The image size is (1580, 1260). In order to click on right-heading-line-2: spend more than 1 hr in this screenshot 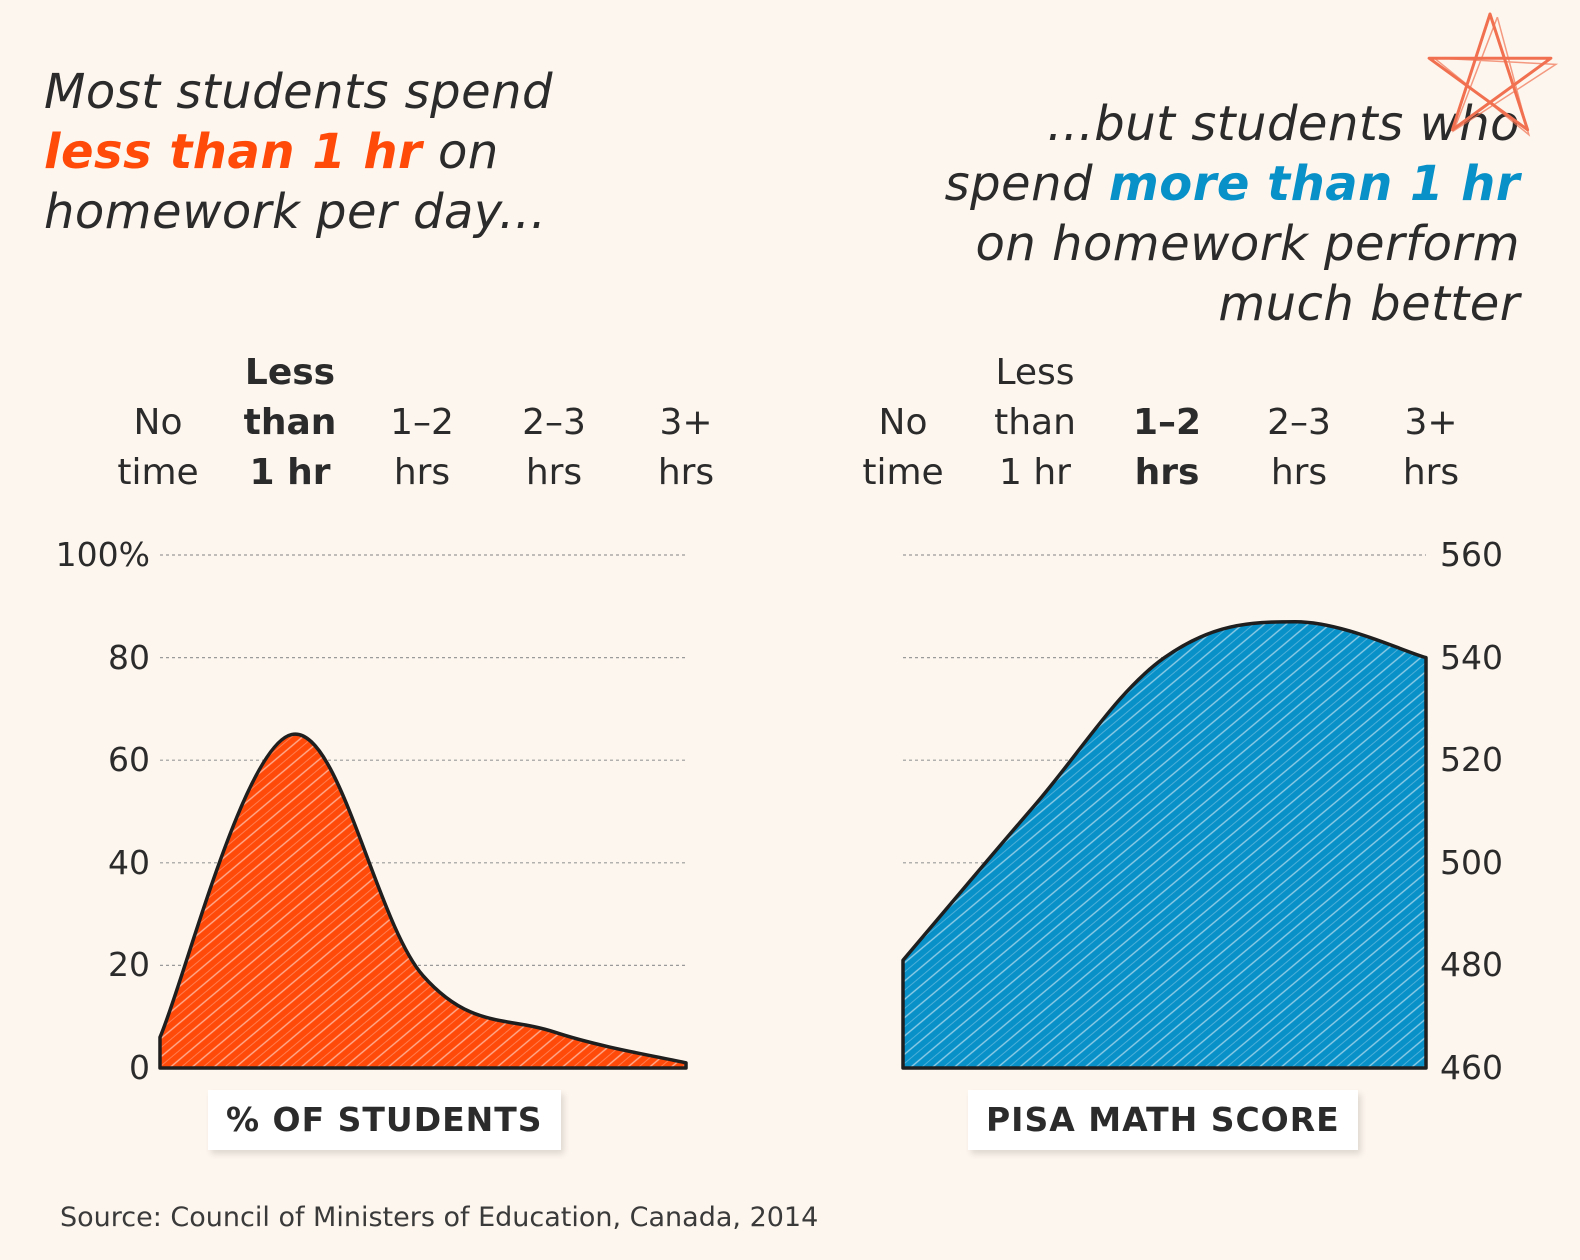, I will do `click(1200, 184)`.